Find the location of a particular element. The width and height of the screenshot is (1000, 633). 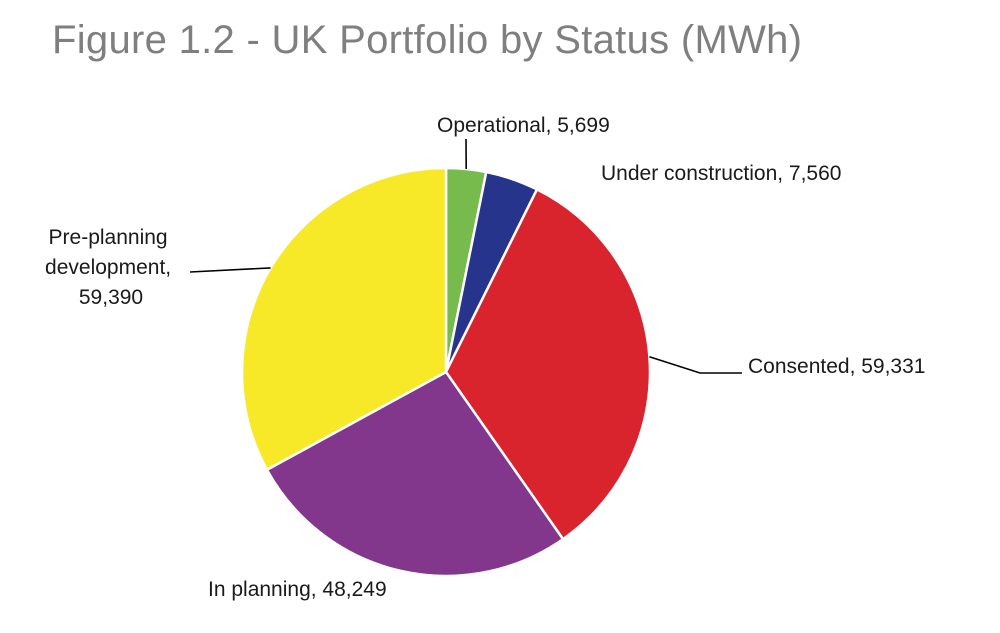

leader-line-consented is located at coordinates (695, 365).